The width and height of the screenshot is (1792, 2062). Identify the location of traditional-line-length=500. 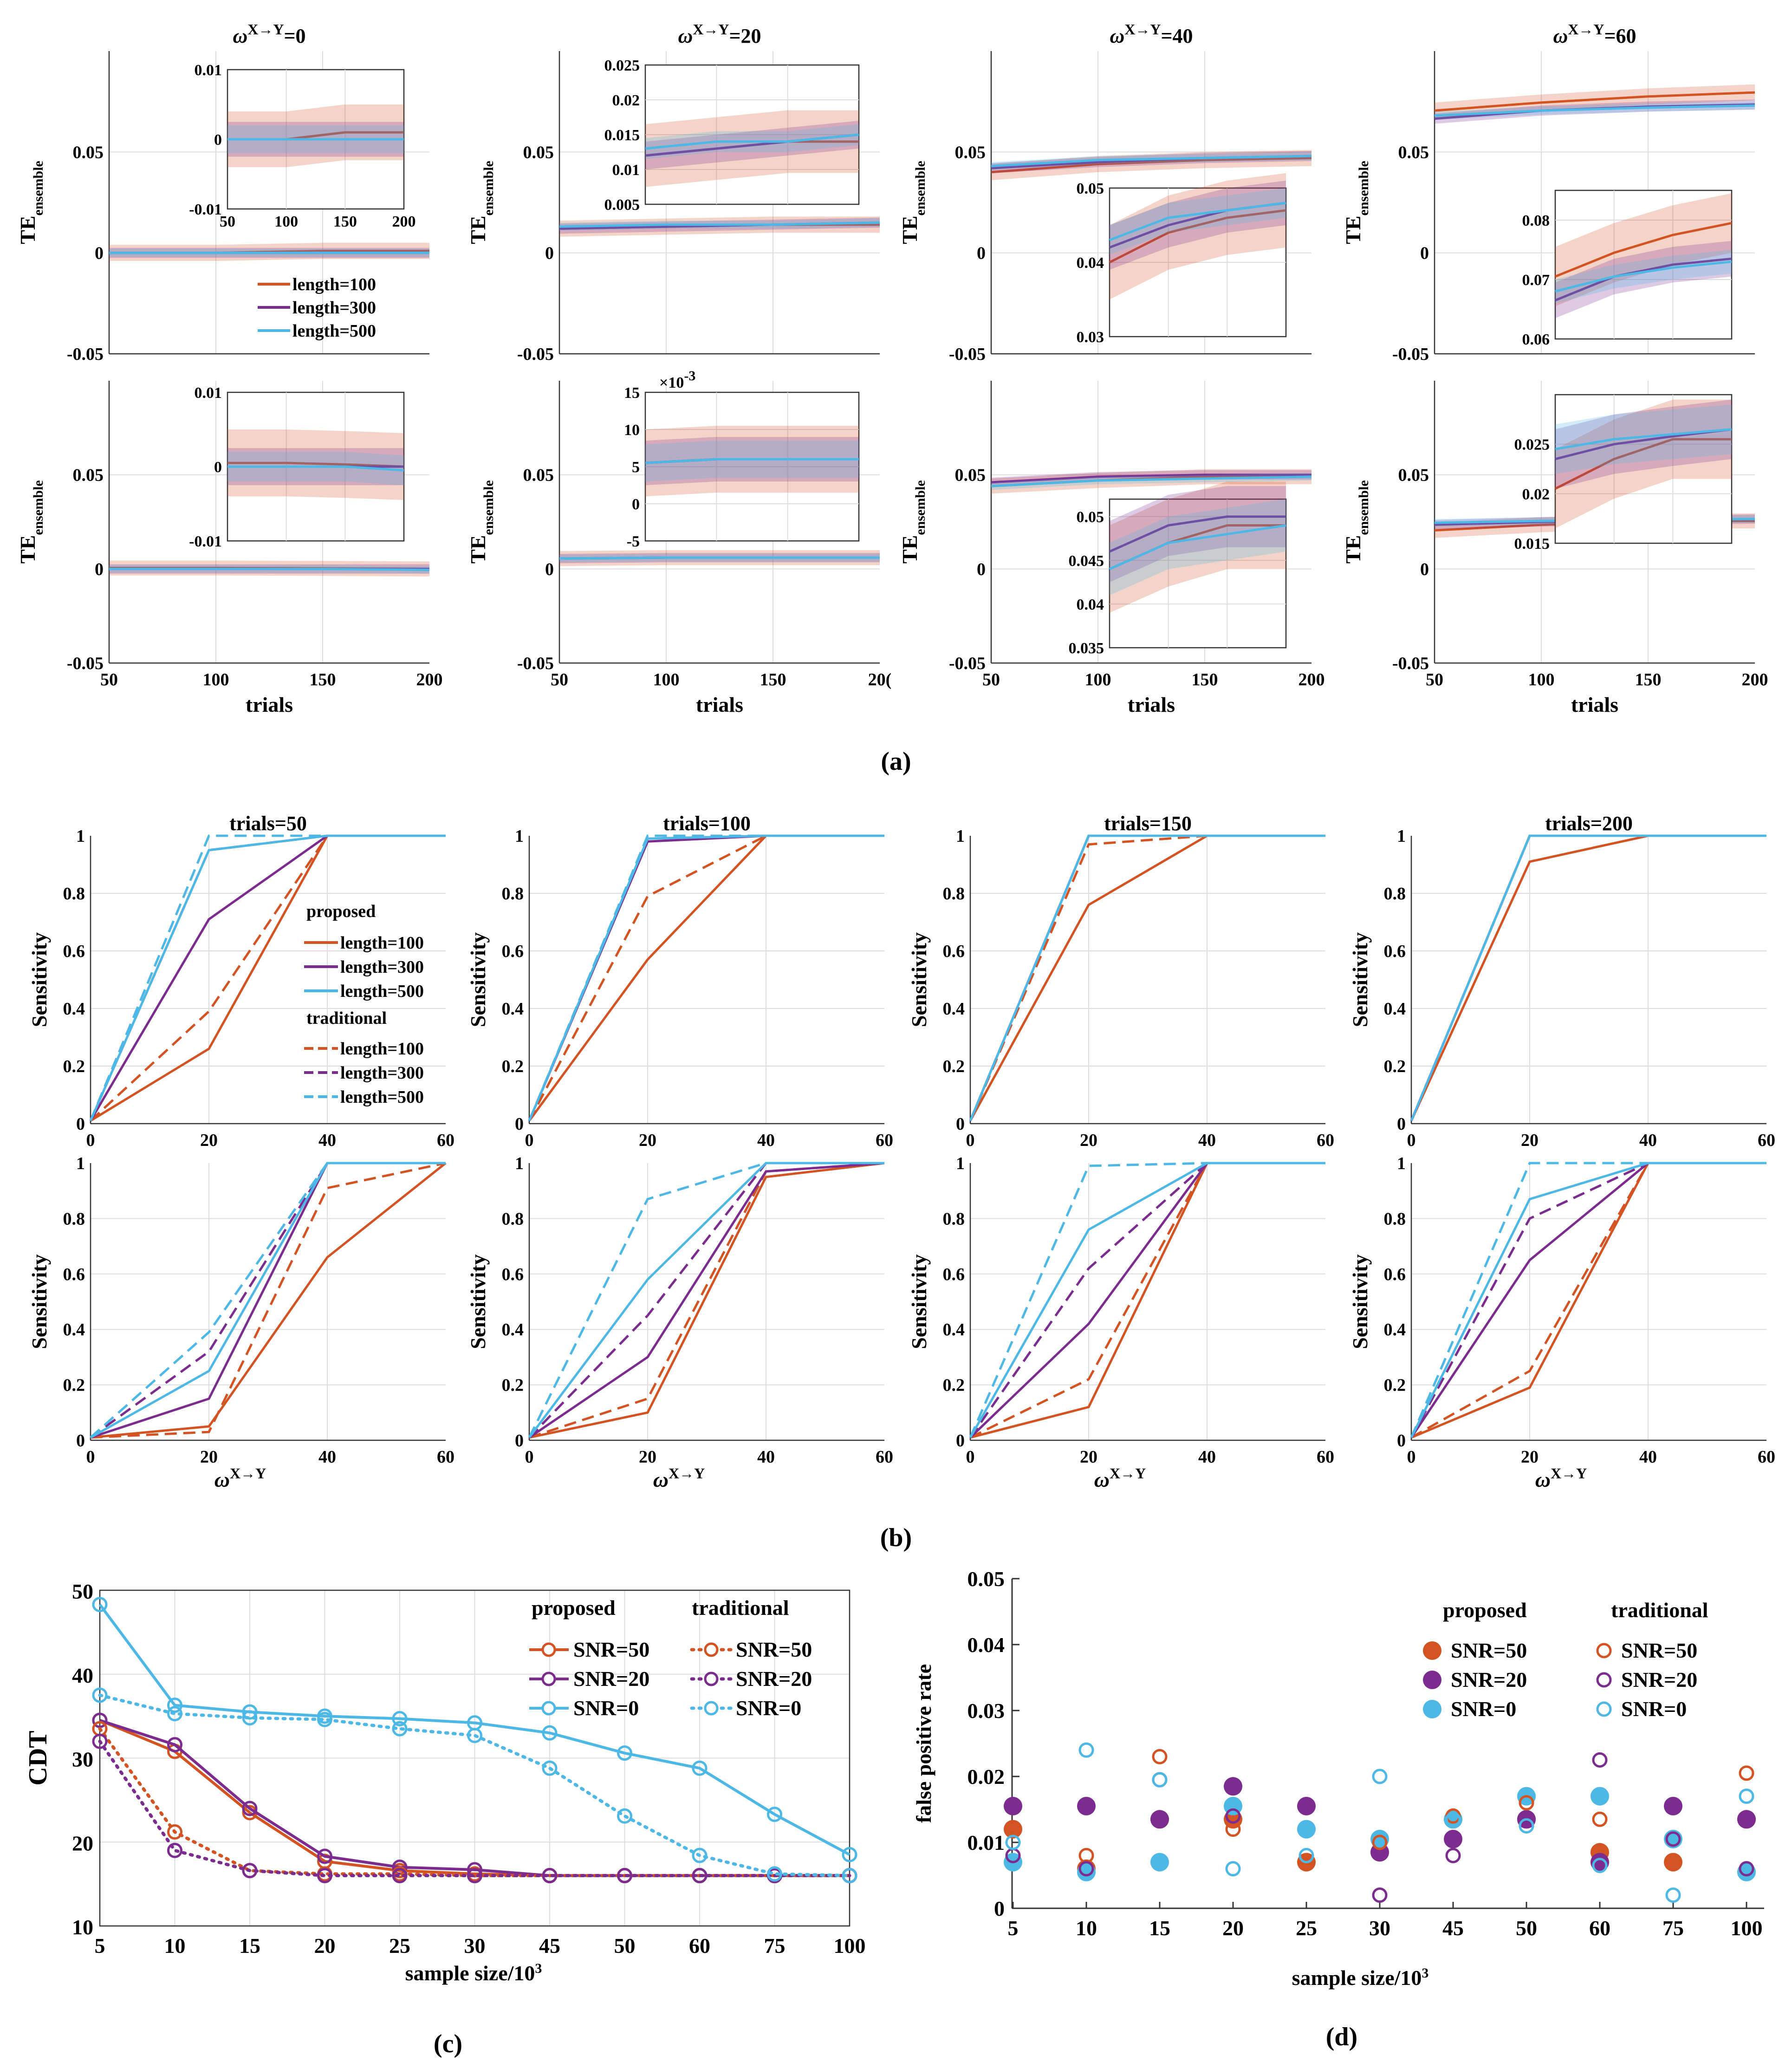
(706, 1300).